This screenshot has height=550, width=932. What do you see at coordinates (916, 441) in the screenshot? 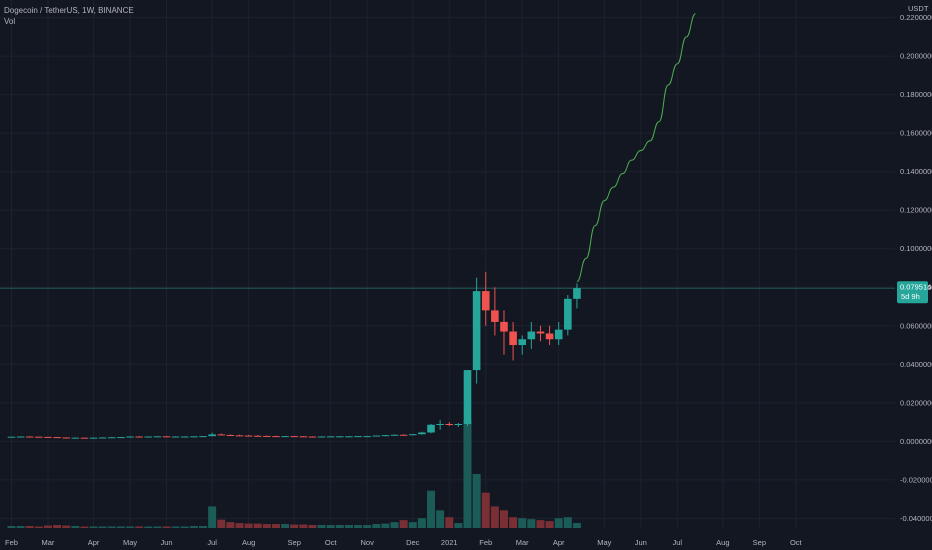
I see `price-tick-label: 0.0000000` at bounding box center [916, 441].